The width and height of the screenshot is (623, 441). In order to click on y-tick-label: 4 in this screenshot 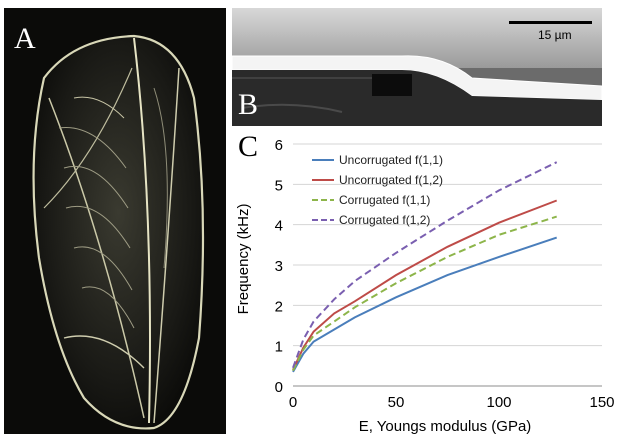, I will do `click(279, 226)`.